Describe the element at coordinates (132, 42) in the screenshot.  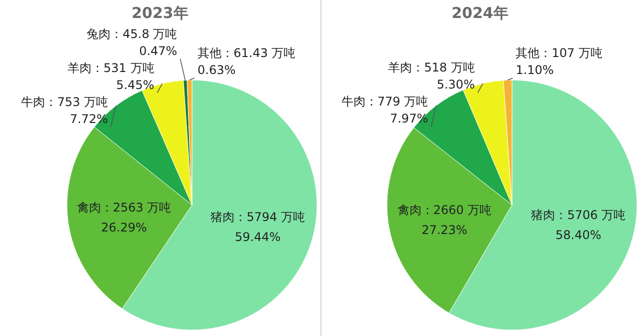
I see `slice-label: 兔肉：45.8 万吨 0.47%` at that location.